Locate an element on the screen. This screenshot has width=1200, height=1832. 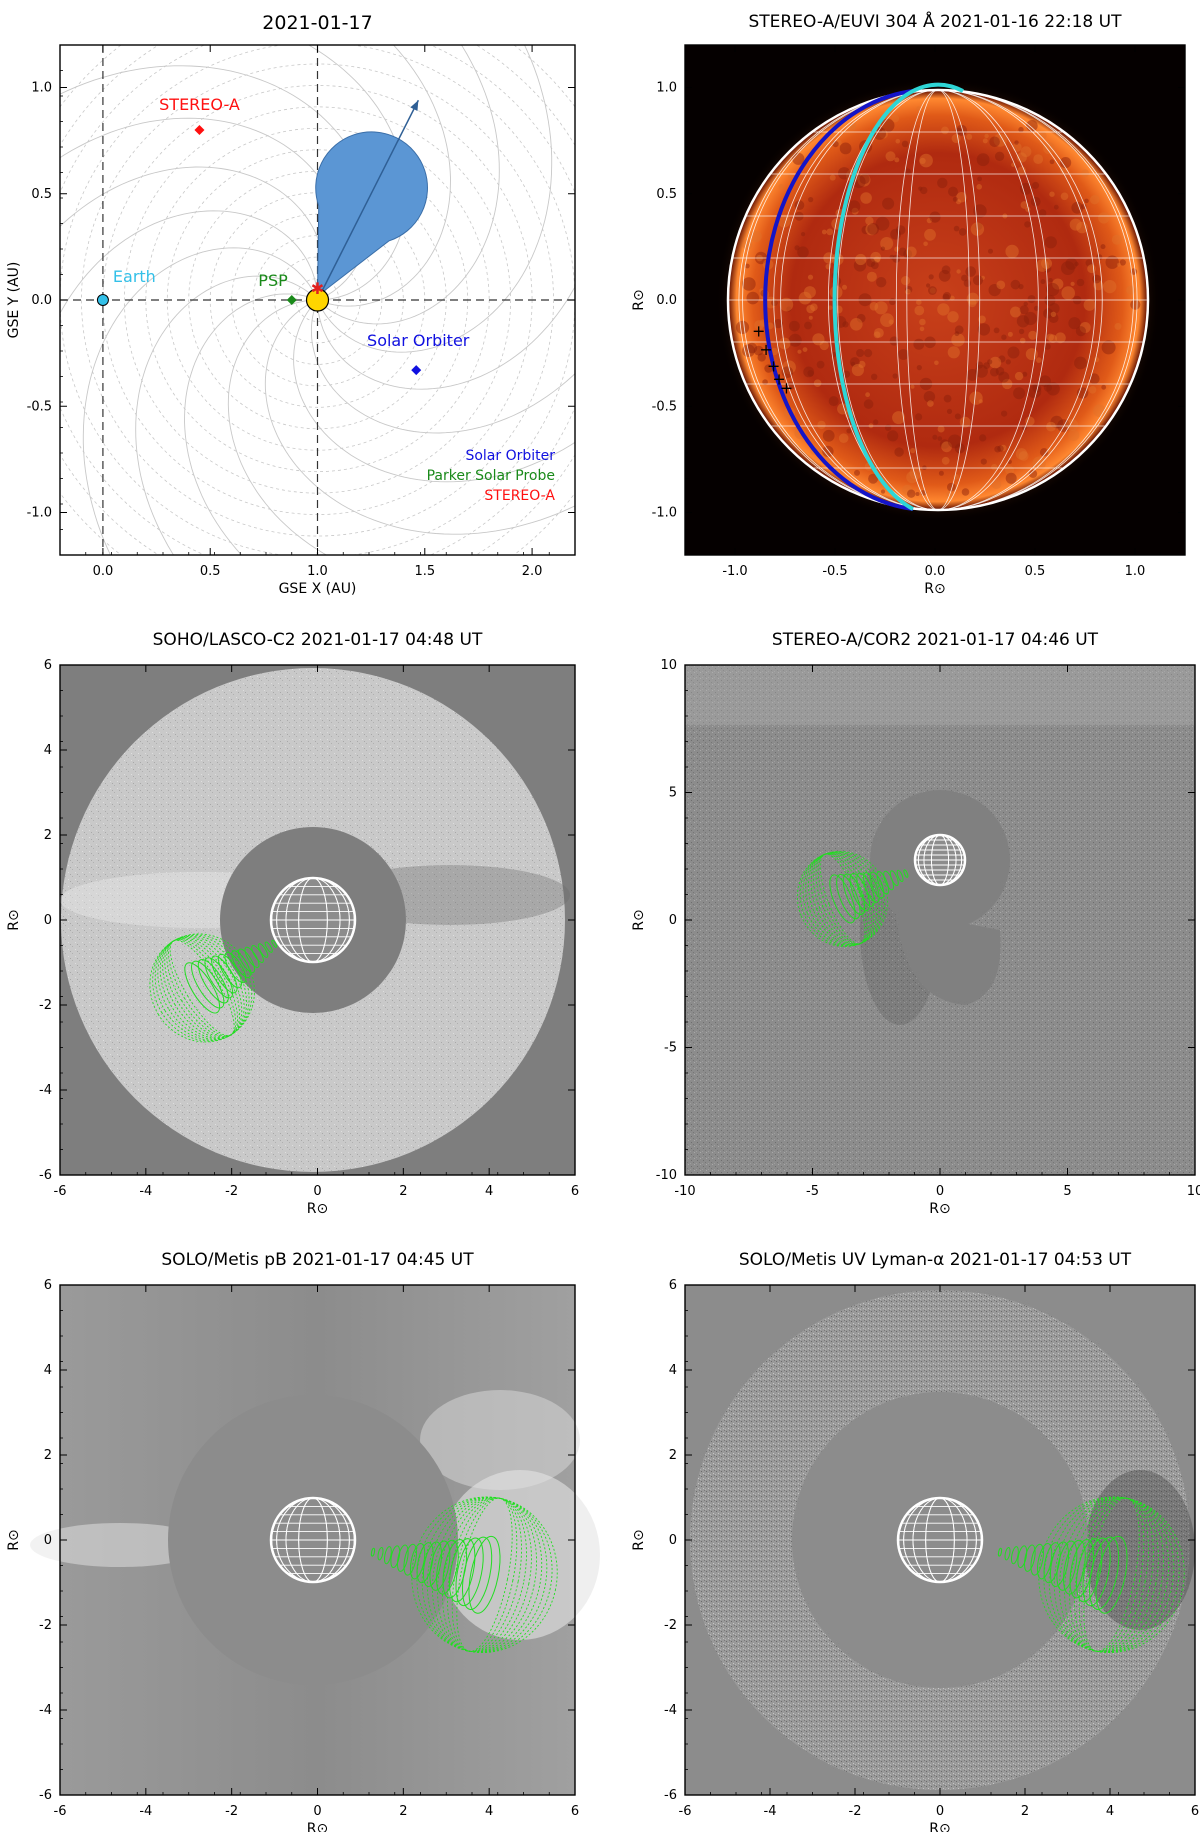
cor2-sun-grid-longitude is located at coordinates (940, 860).